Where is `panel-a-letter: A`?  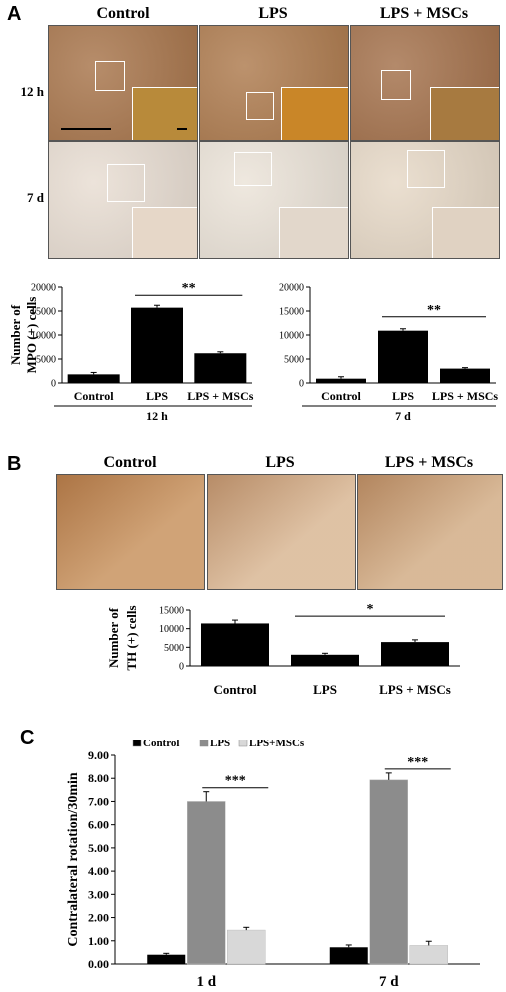
panel-a-letter: A is located at coordinates (14, 14).